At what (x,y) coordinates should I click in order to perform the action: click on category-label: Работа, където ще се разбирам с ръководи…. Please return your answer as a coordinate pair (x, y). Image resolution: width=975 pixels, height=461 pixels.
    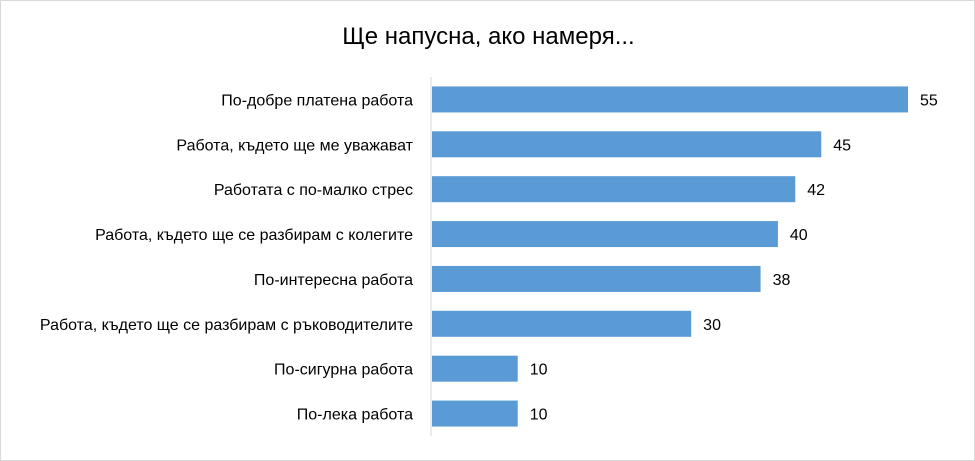
    Looking at the image, I should click on (226, 325).